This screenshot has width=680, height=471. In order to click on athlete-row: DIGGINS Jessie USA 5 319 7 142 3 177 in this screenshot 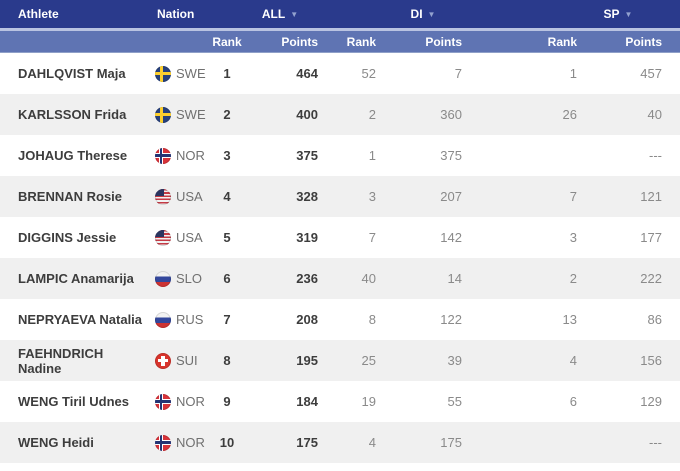, I will do `click(340, 237)`.